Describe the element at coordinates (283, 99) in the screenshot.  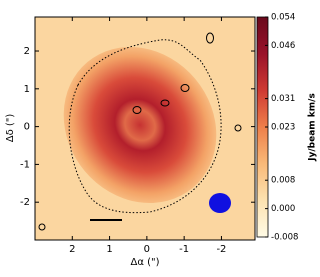
I see `colorbar-tick-label: 0.031` at that location.